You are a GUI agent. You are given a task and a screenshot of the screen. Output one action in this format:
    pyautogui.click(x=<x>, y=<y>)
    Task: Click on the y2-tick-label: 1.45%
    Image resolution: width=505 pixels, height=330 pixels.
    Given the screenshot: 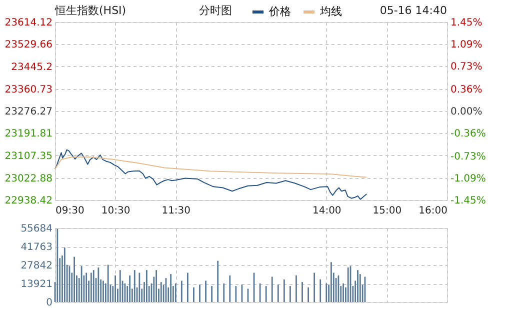 What is the action you would take?
    pyautogui.click(x=466, y=23)
    